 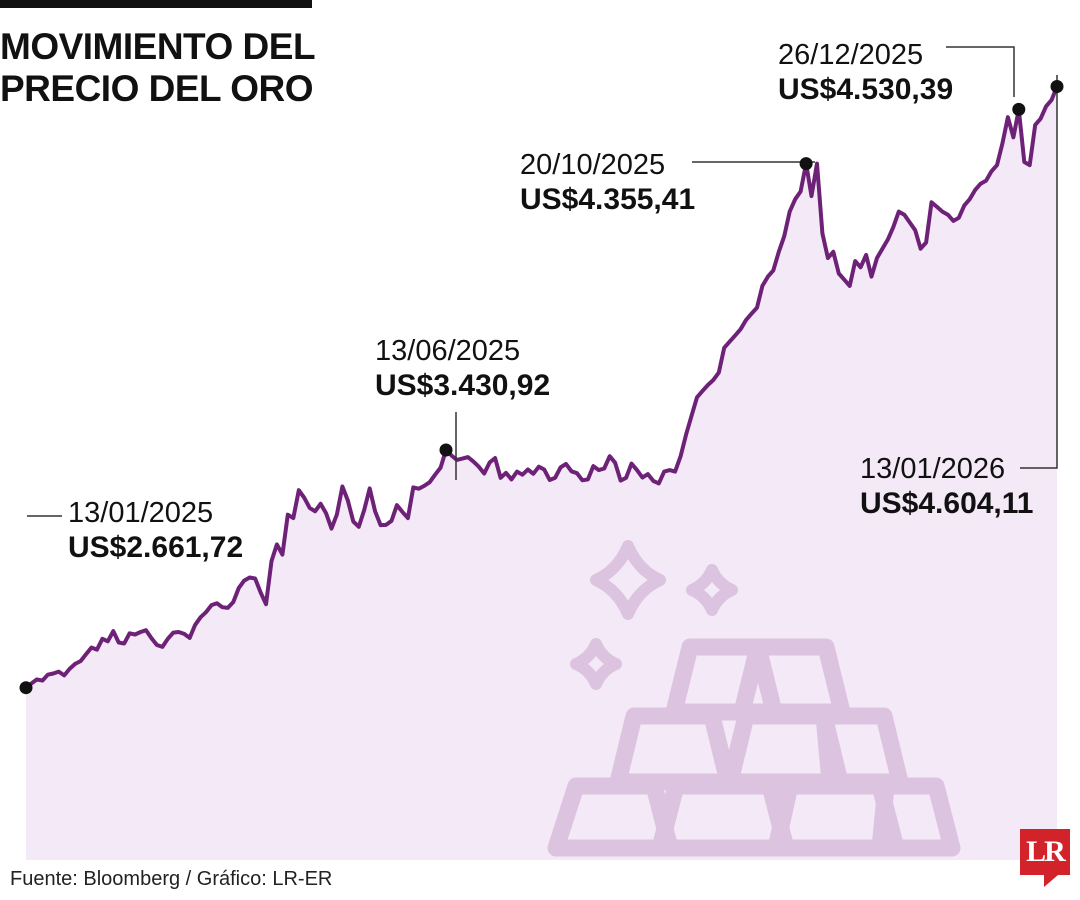 I want to click on annotation-october-value: US$4.355,41, so click(x=608, y=199).